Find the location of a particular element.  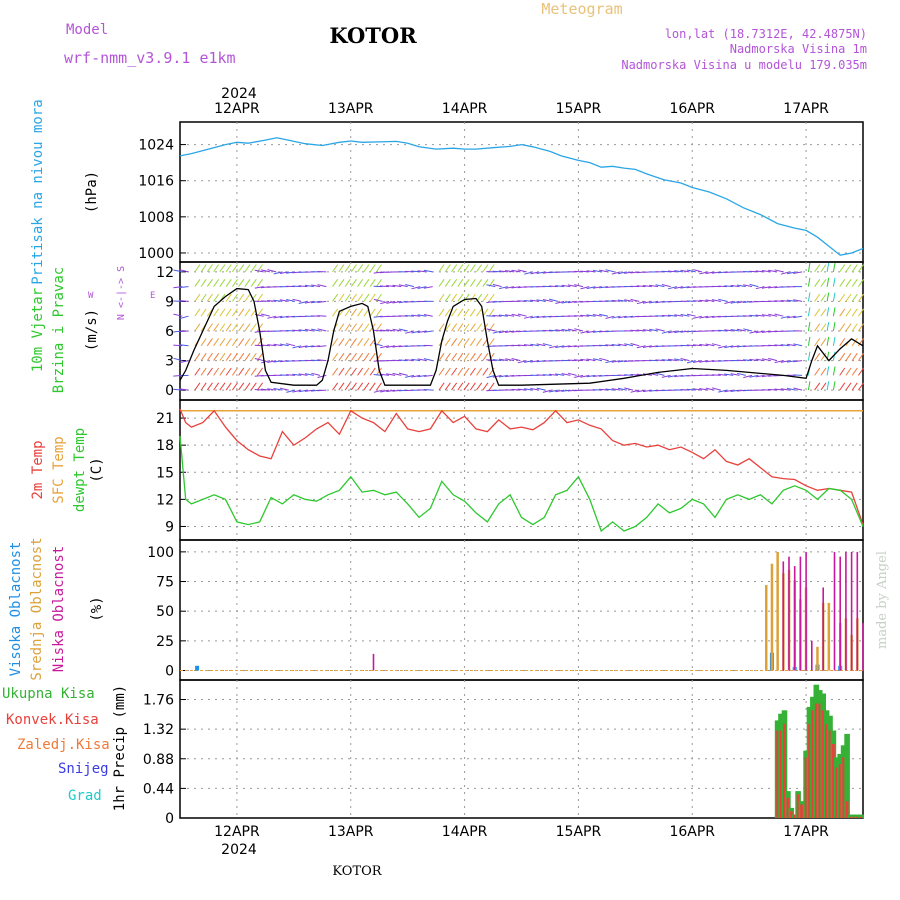

dewpt-temp-line is located at coordinates (521, 484).